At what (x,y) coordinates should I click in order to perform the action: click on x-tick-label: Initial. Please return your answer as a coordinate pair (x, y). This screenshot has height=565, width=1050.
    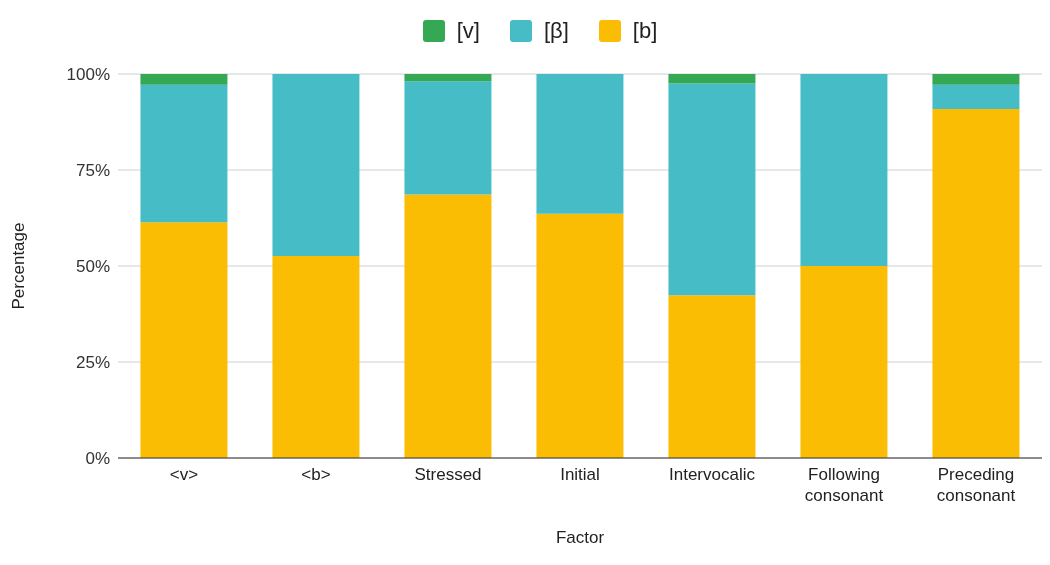
    Looking at the image, I should click on (580, 474).